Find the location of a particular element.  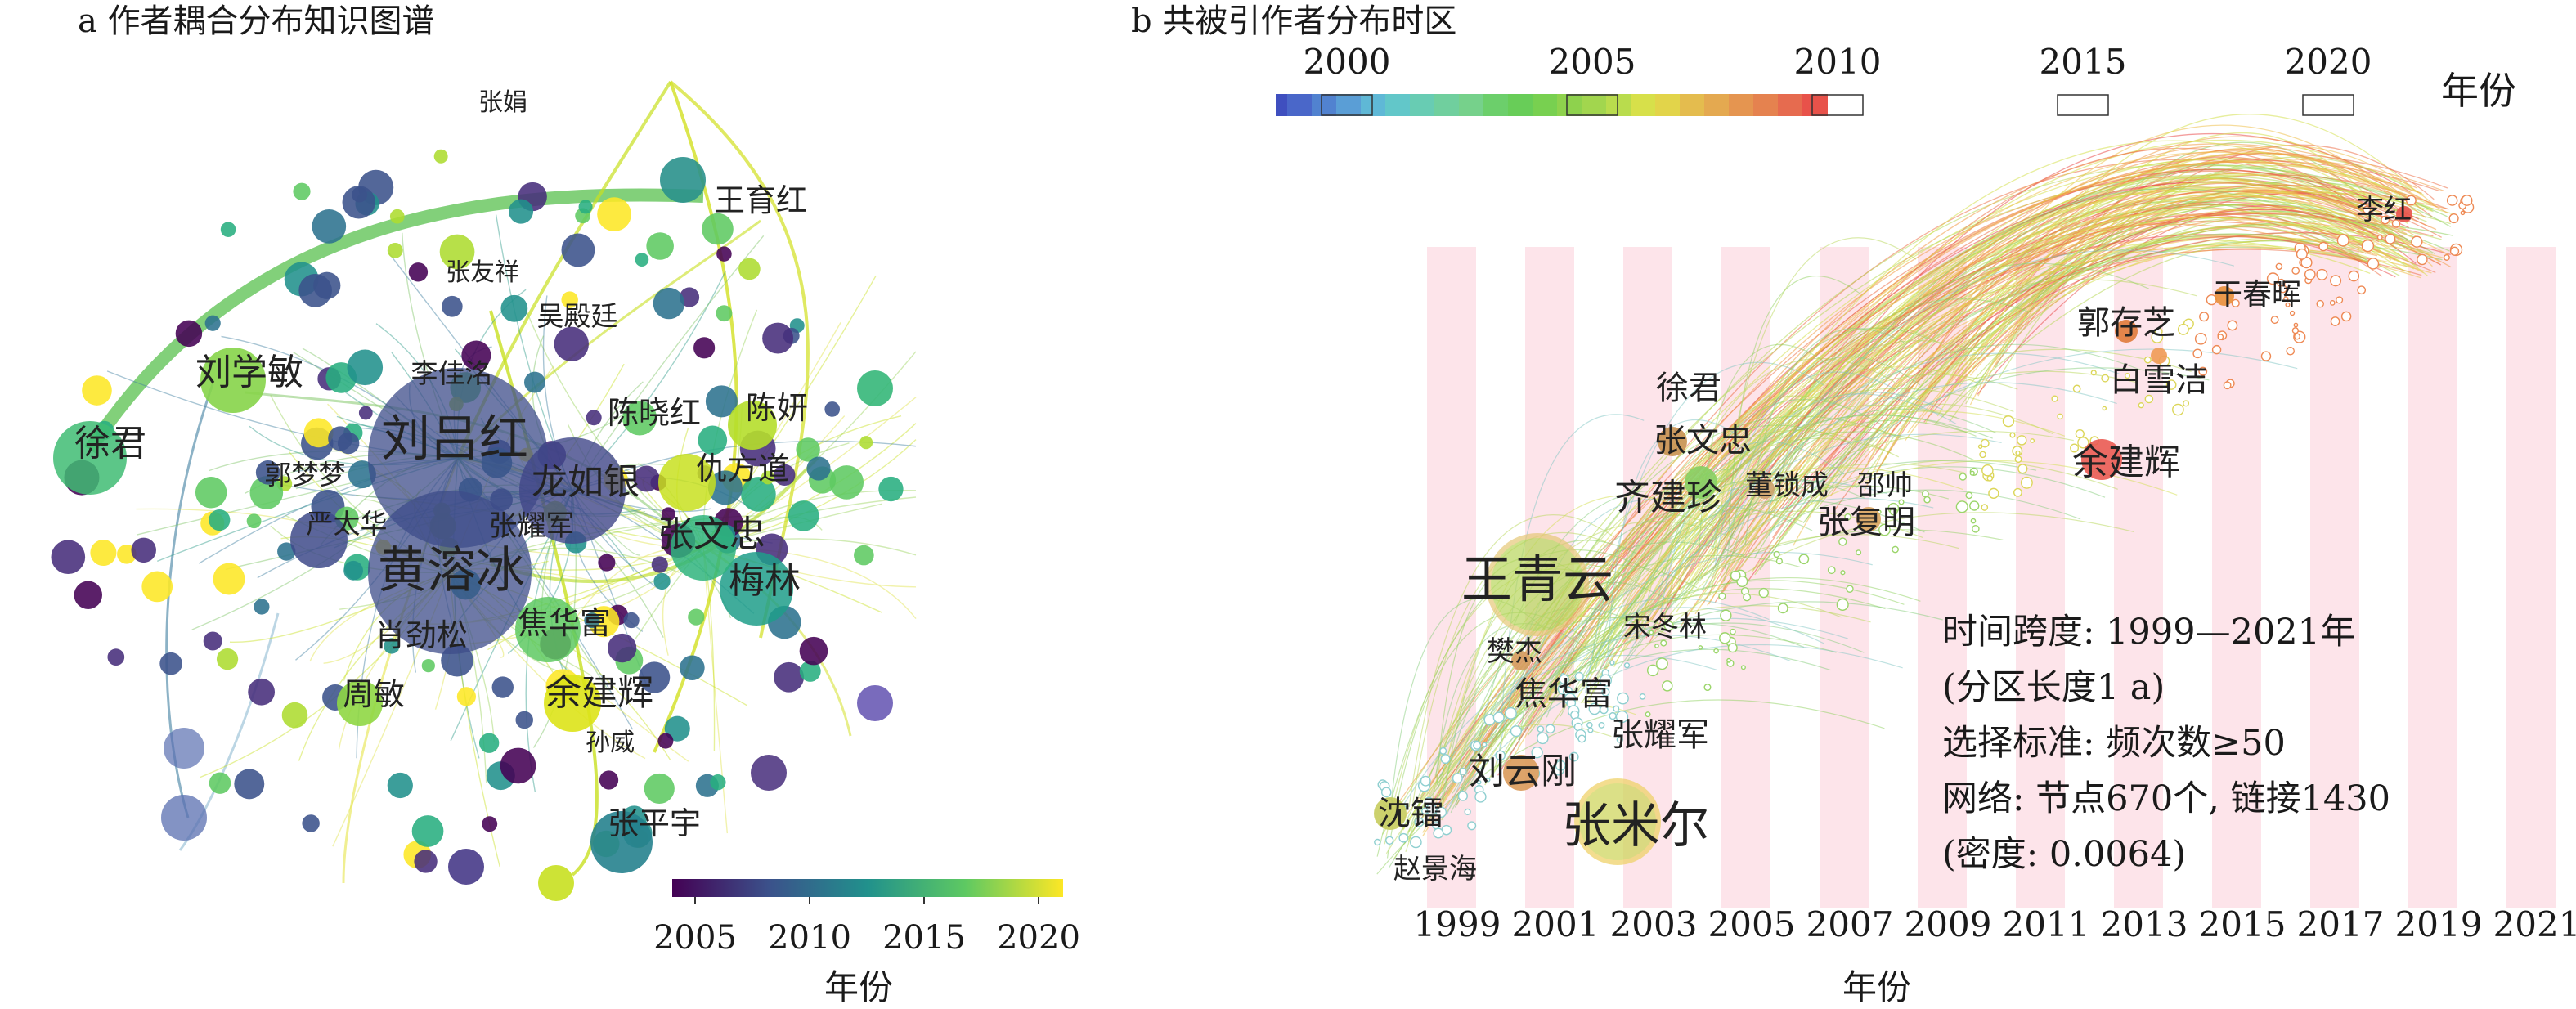

x-tick-label: 2003 is located at coordinates (1654, 924).